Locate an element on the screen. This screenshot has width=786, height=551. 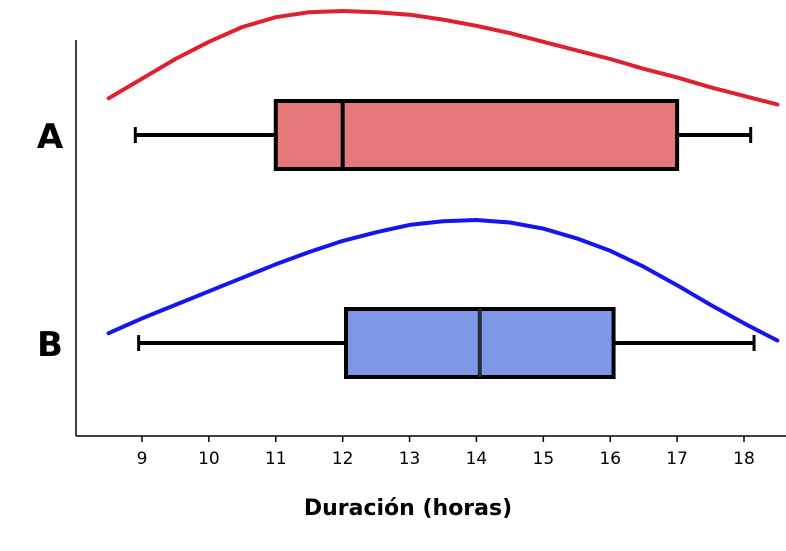
x-tick-label: 13 is located at coordinates (410, 459).